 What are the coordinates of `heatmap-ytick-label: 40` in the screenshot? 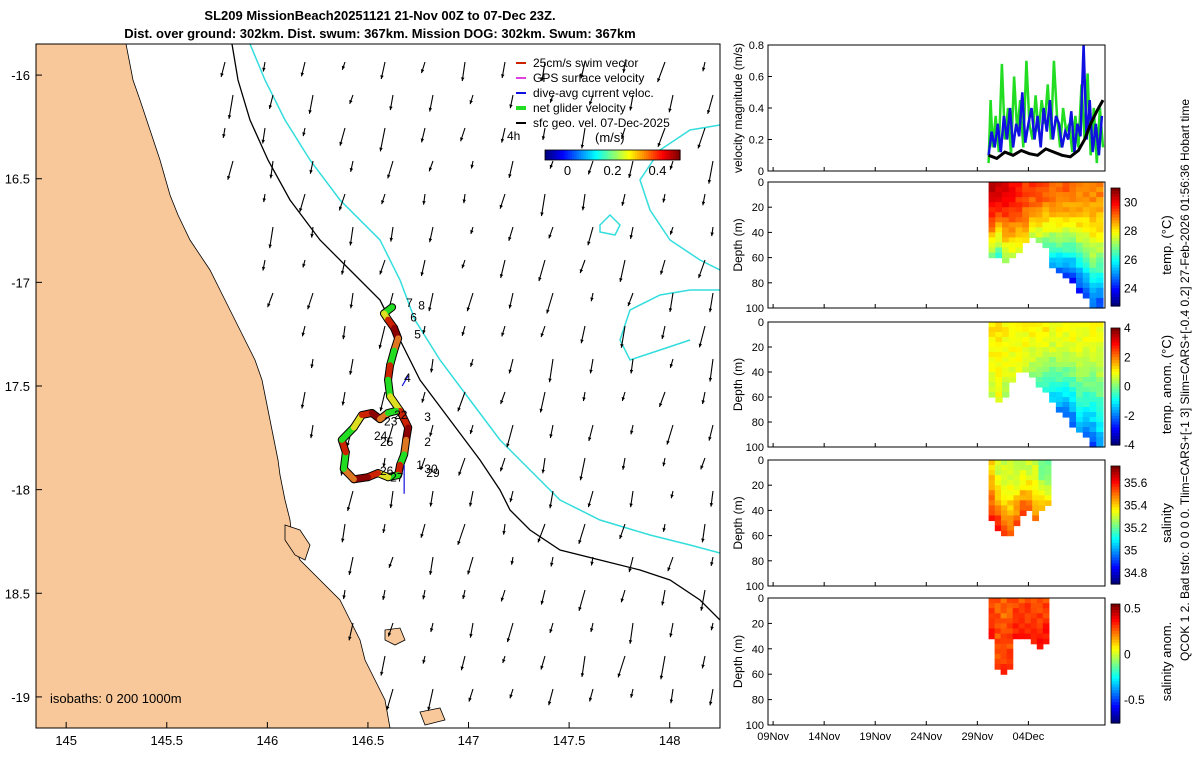 It's located at (758, 511).